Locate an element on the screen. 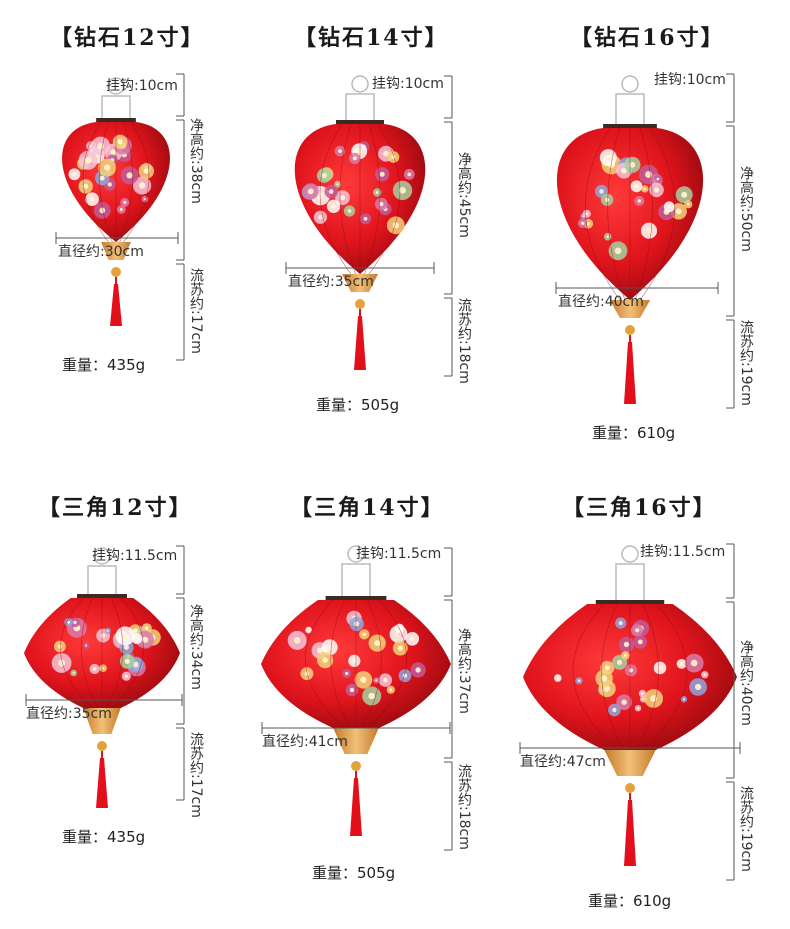 This screenshot has width=790, height=929. product-title: 【三角16寸】 is located at coordinates (639, 508).